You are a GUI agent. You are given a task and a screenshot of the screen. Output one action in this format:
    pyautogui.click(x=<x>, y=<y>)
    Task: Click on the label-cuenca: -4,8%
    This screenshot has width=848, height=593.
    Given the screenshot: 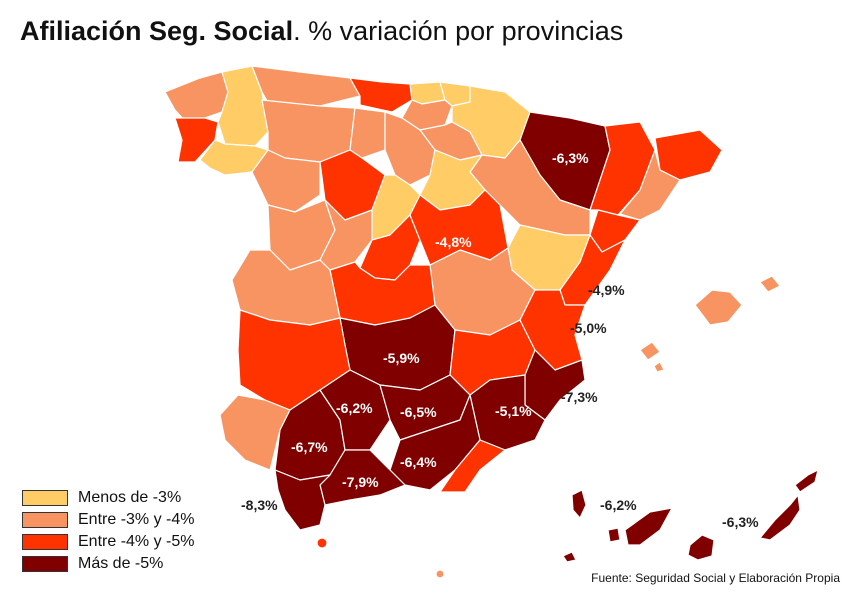 What is the action you would take?
    pyautogui.click(x=453, y=242)
    